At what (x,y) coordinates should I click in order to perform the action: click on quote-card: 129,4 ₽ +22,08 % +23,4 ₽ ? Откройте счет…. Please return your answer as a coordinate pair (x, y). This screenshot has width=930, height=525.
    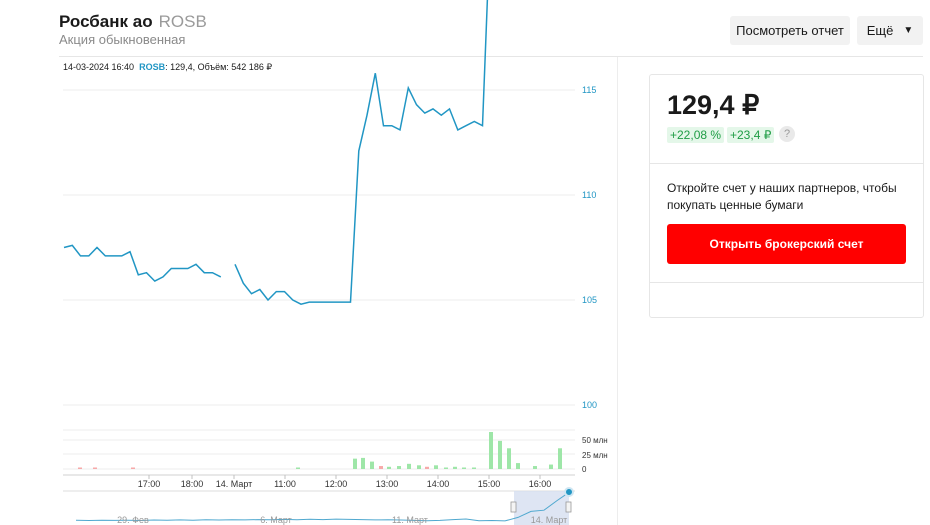
    Looking at the image, I should click on (786, 196).